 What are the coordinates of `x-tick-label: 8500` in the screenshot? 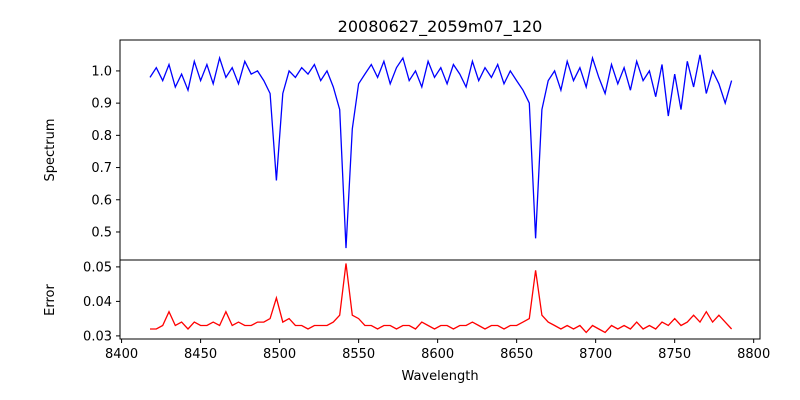 It's located at (279, 354).